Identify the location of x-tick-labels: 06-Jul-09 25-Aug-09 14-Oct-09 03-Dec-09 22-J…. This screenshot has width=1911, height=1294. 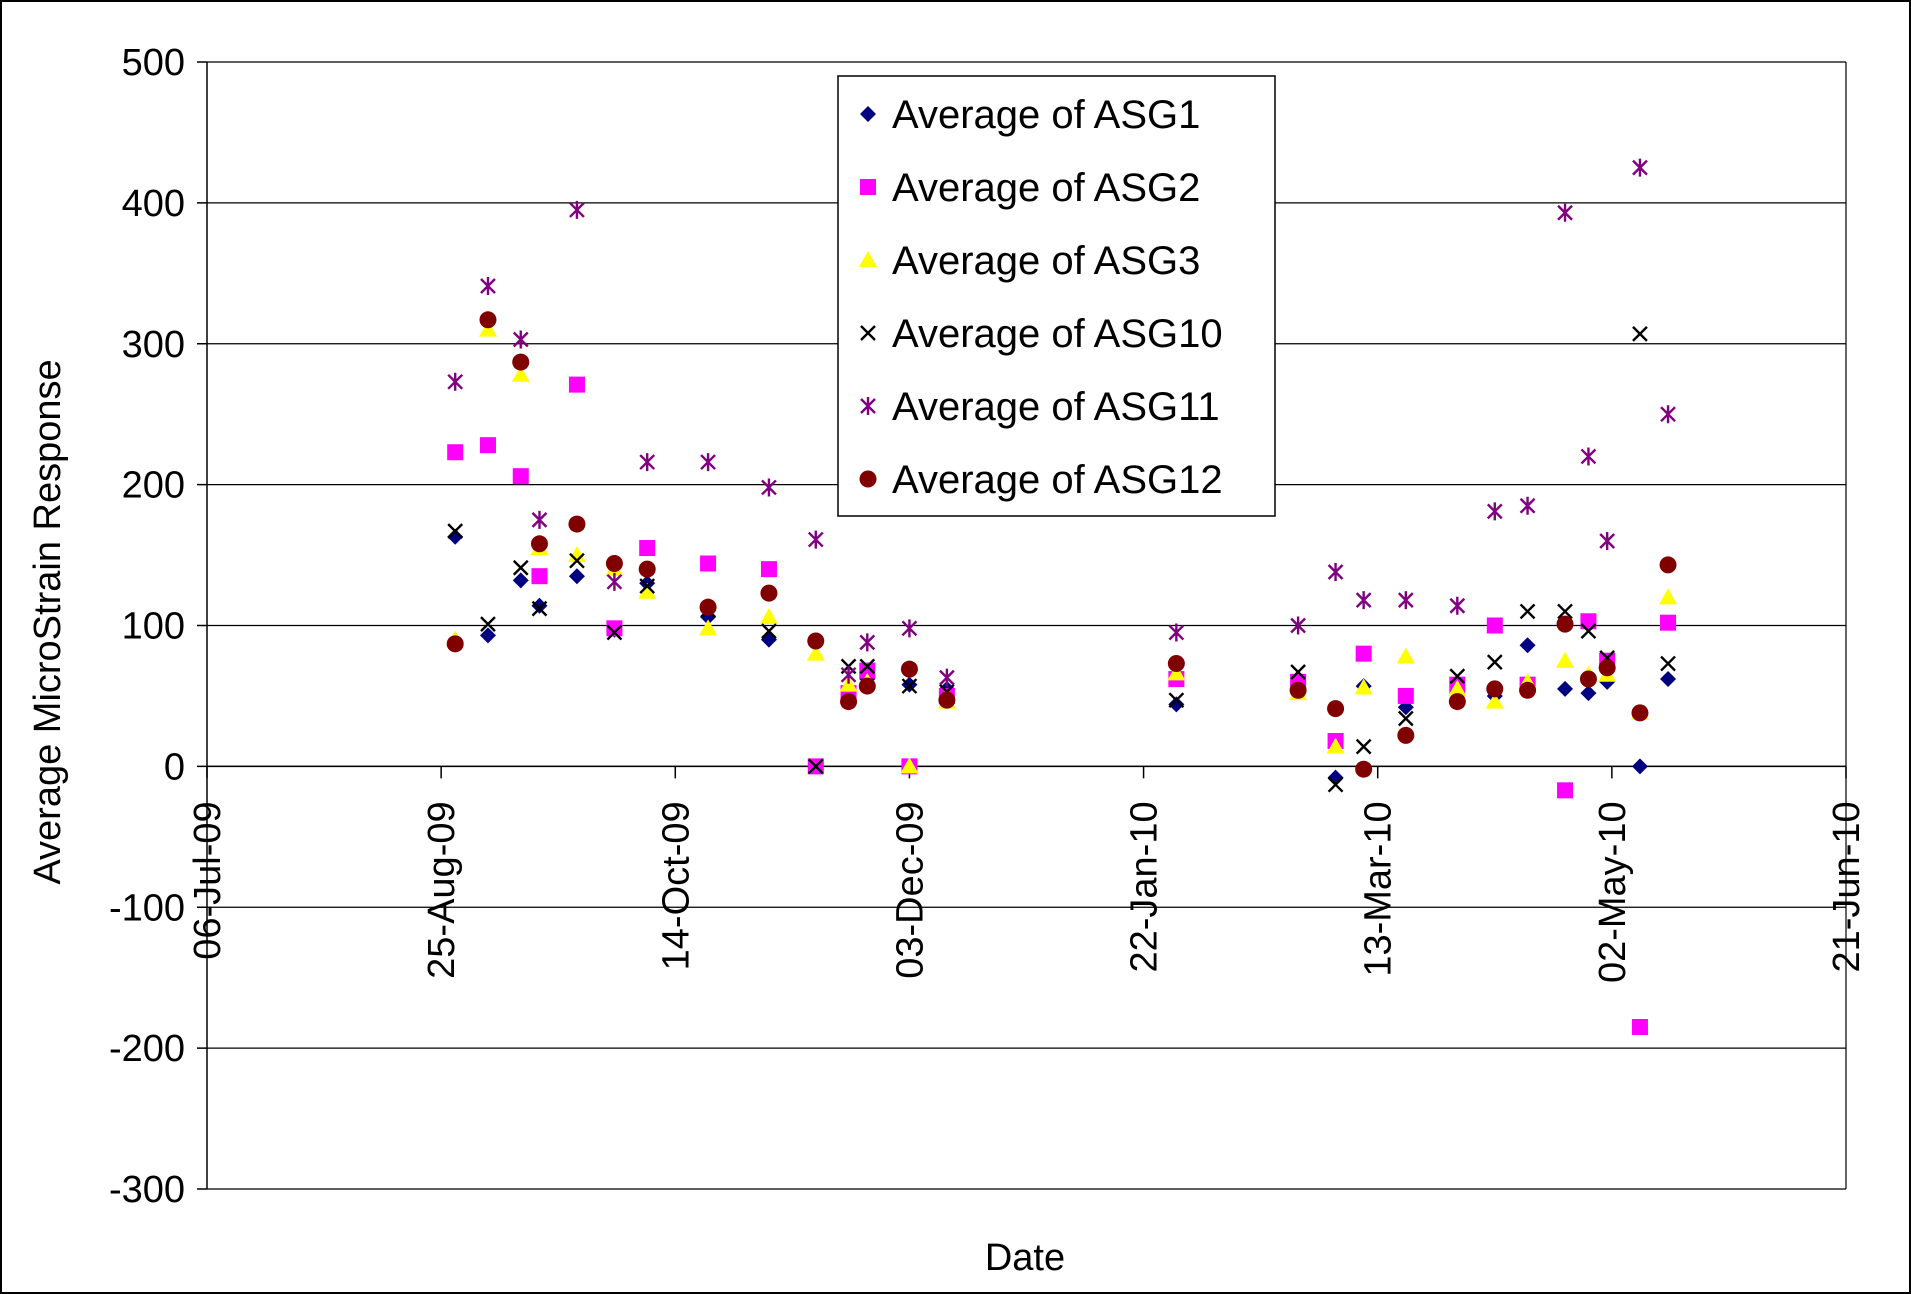
(1027, 892).